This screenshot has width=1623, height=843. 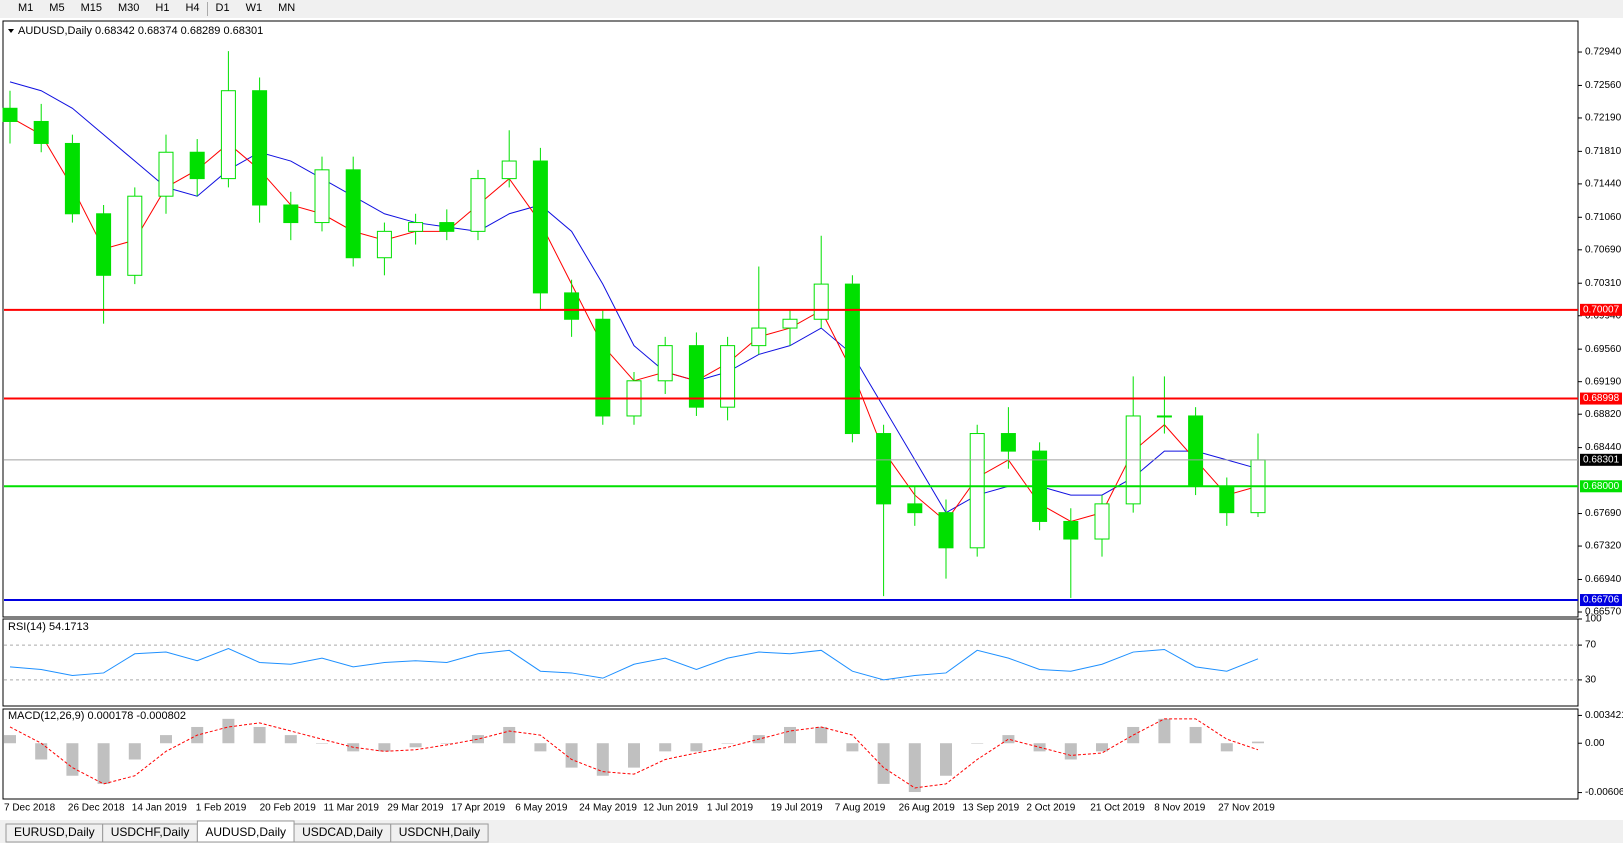 I want to click on x-tick-label: 1 Jul 2019, so click(x=730, y=808).